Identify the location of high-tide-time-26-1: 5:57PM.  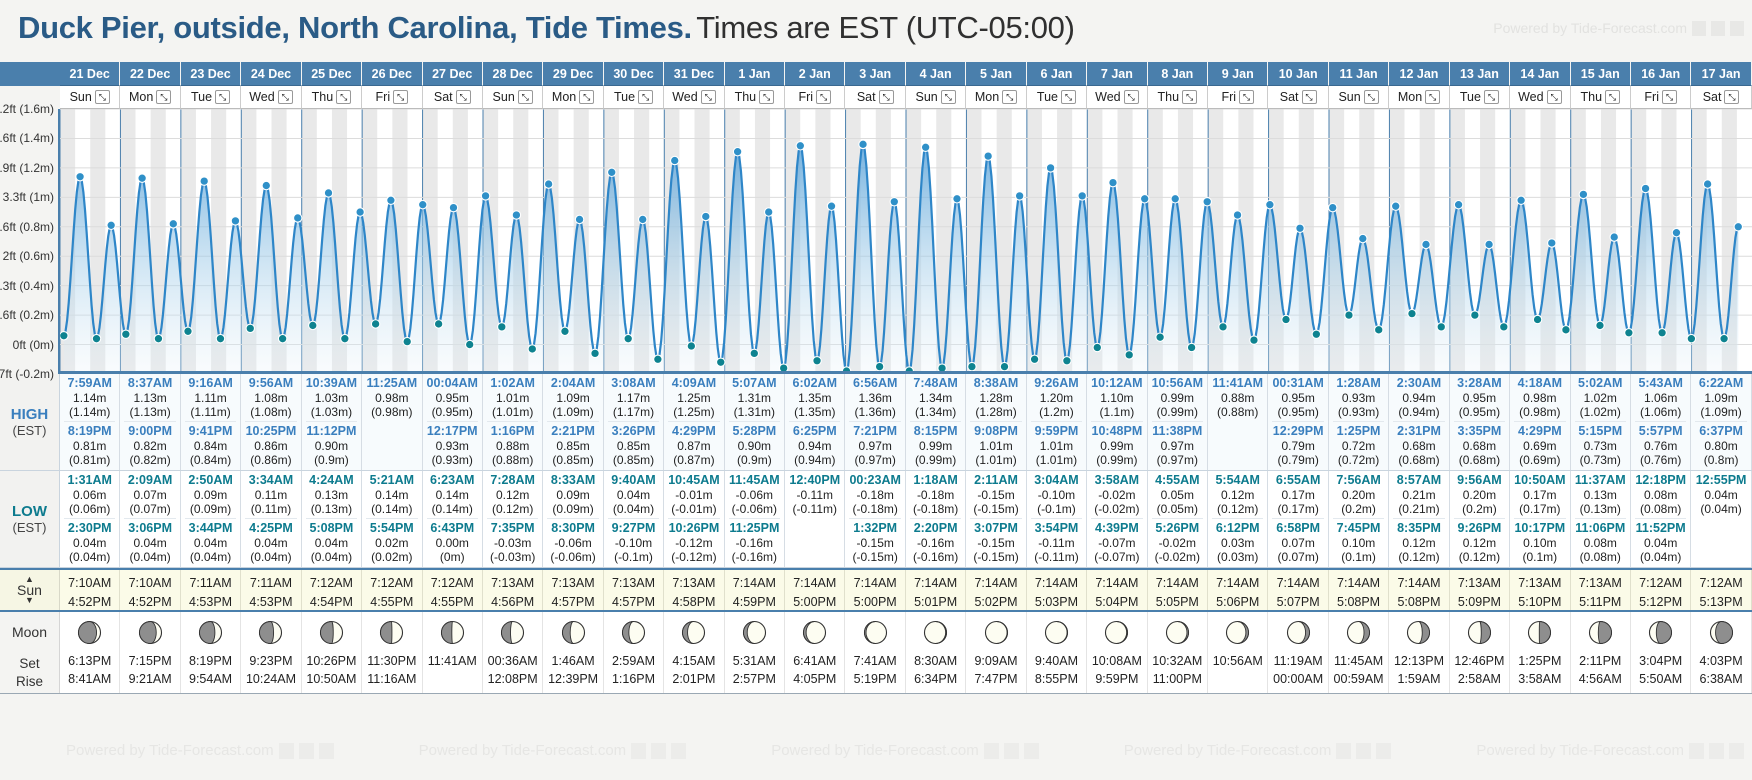
(1660, 431).